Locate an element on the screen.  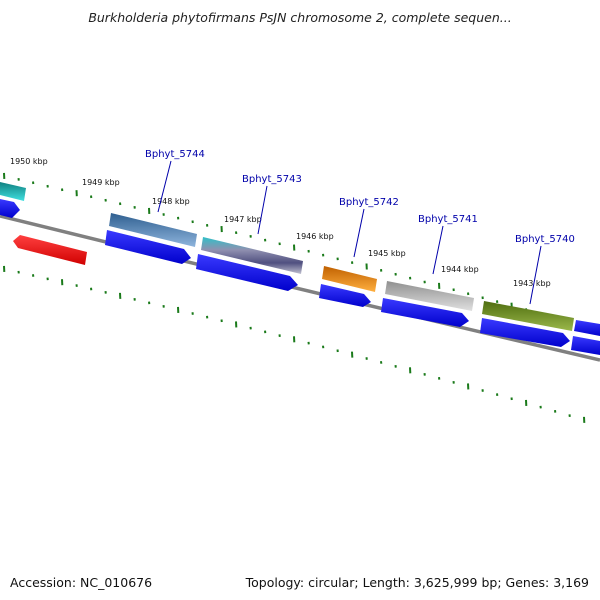
accession-label: Accession: NC_010676 is located at coordinates (81, 582).